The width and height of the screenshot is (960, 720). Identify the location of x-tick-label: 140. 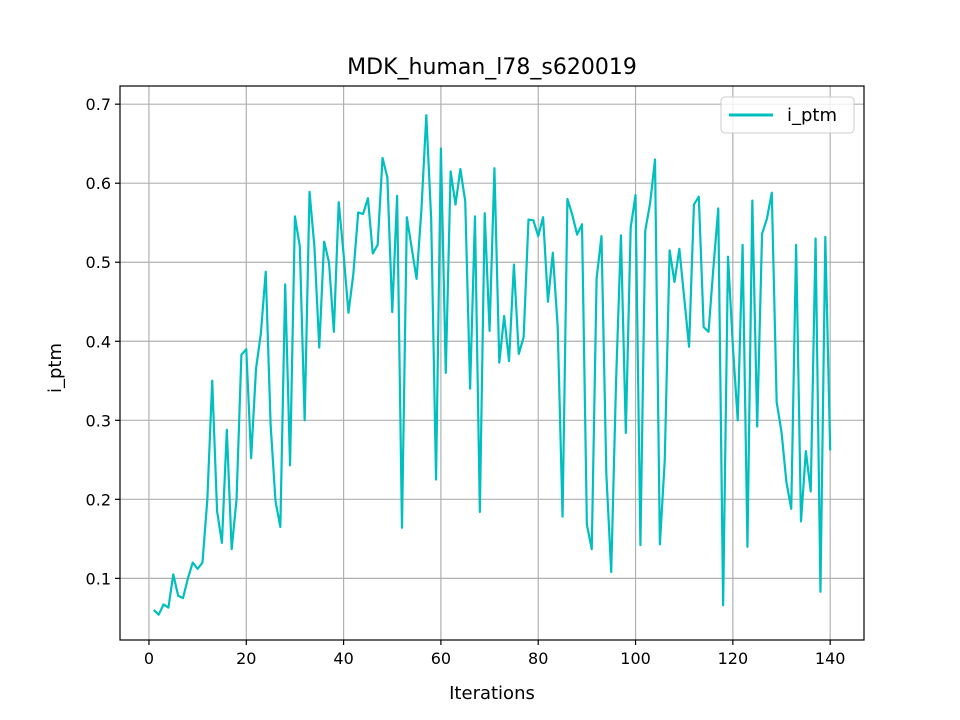
(830, 658).